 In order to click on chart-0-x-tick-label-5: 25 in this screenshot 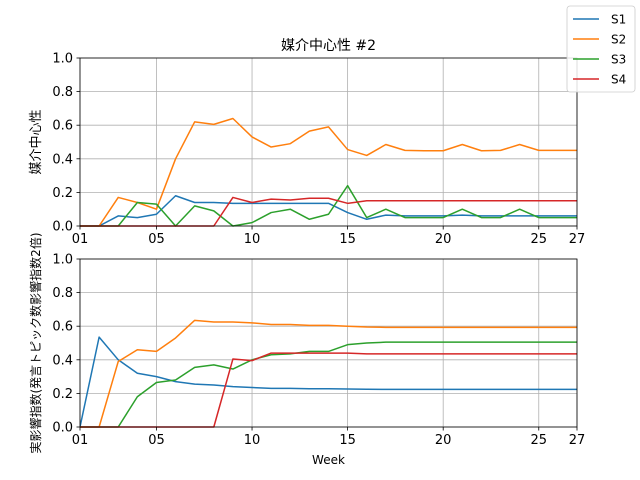, I will do `click(538, 239)`.